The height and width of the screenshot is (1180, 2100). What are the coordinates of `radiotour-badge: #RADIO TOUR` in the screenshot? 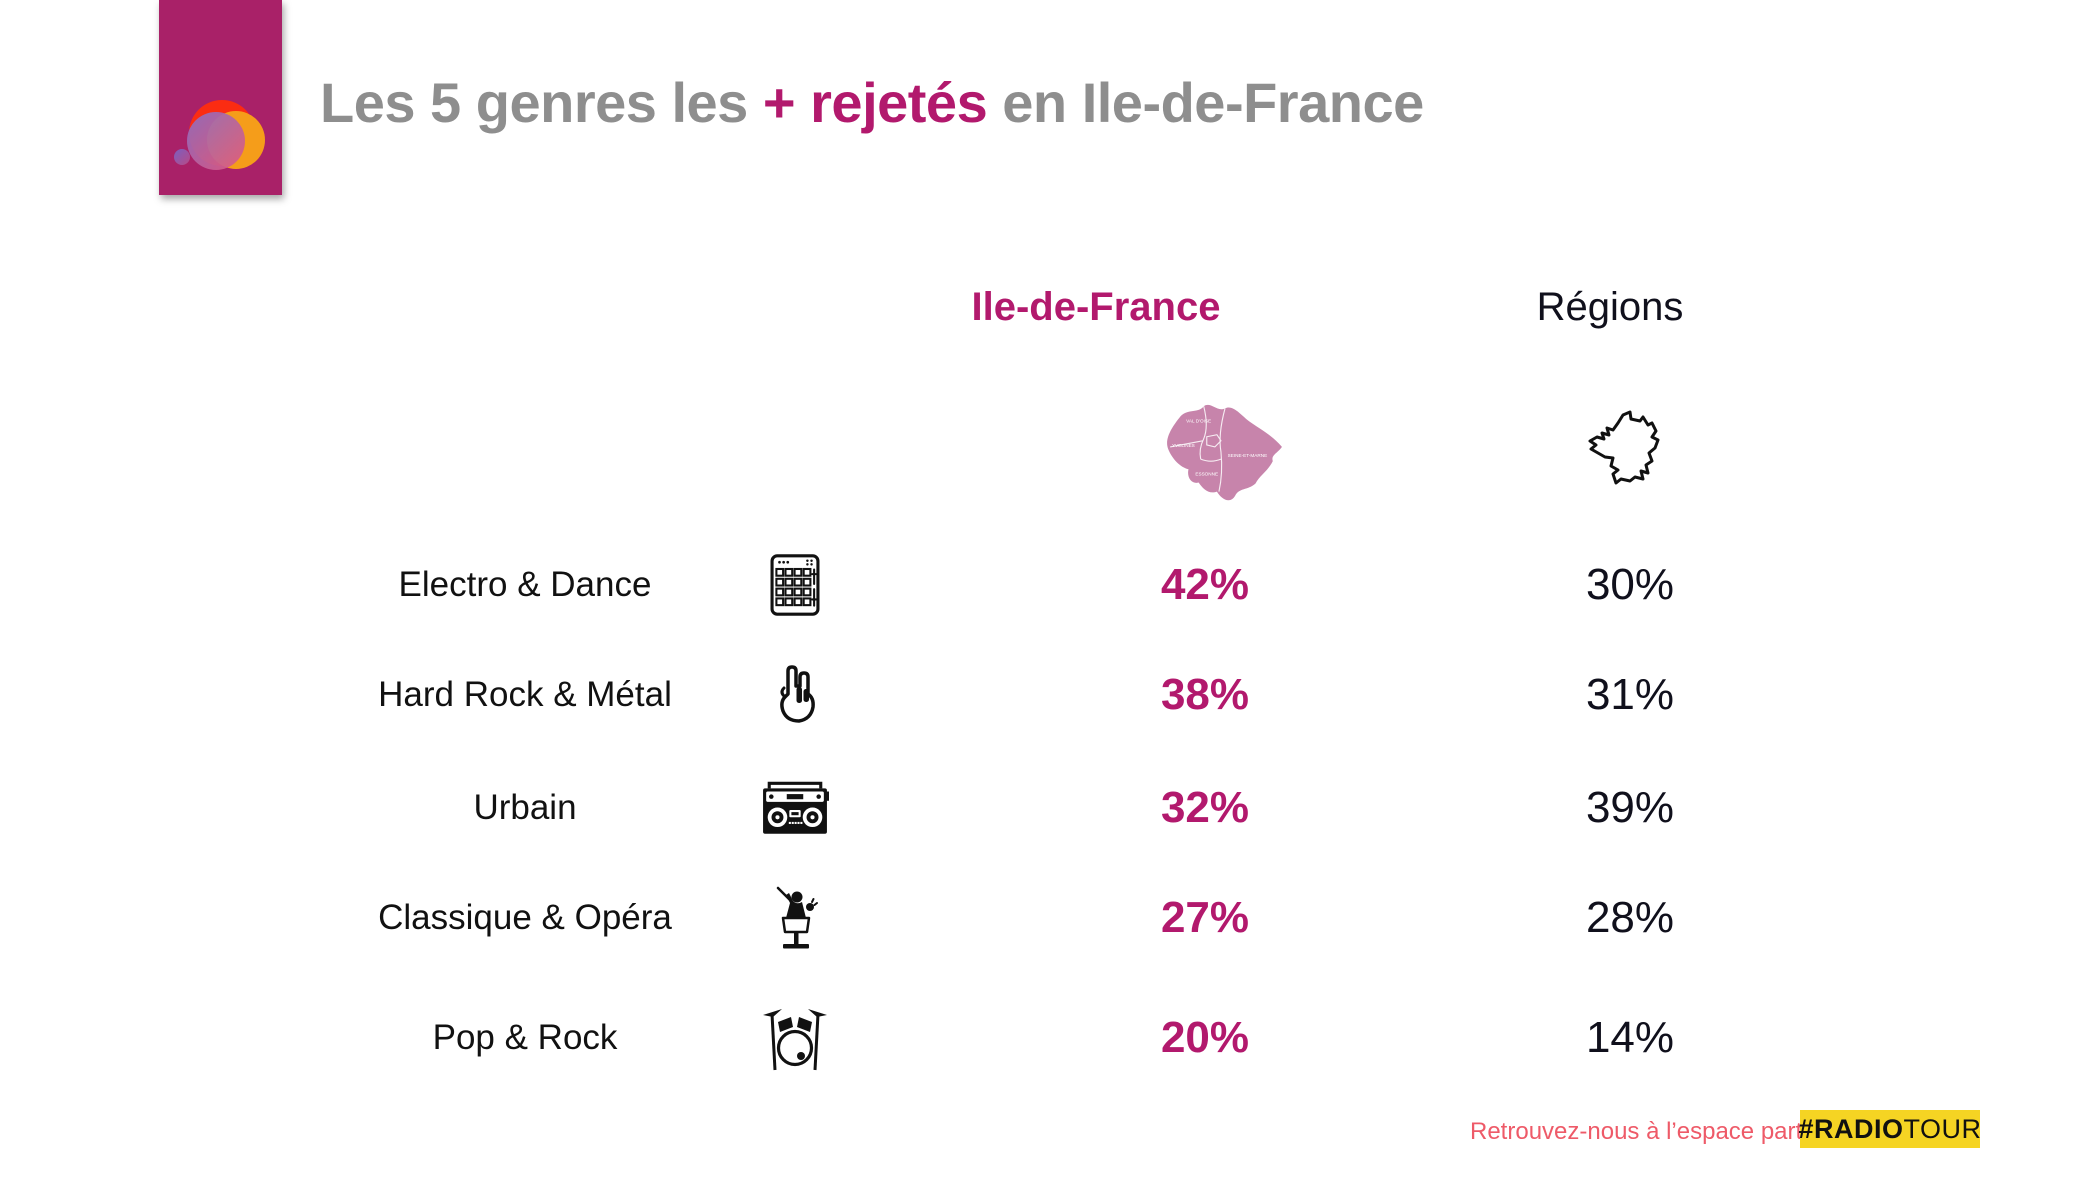 It's located at (1890, 1129).